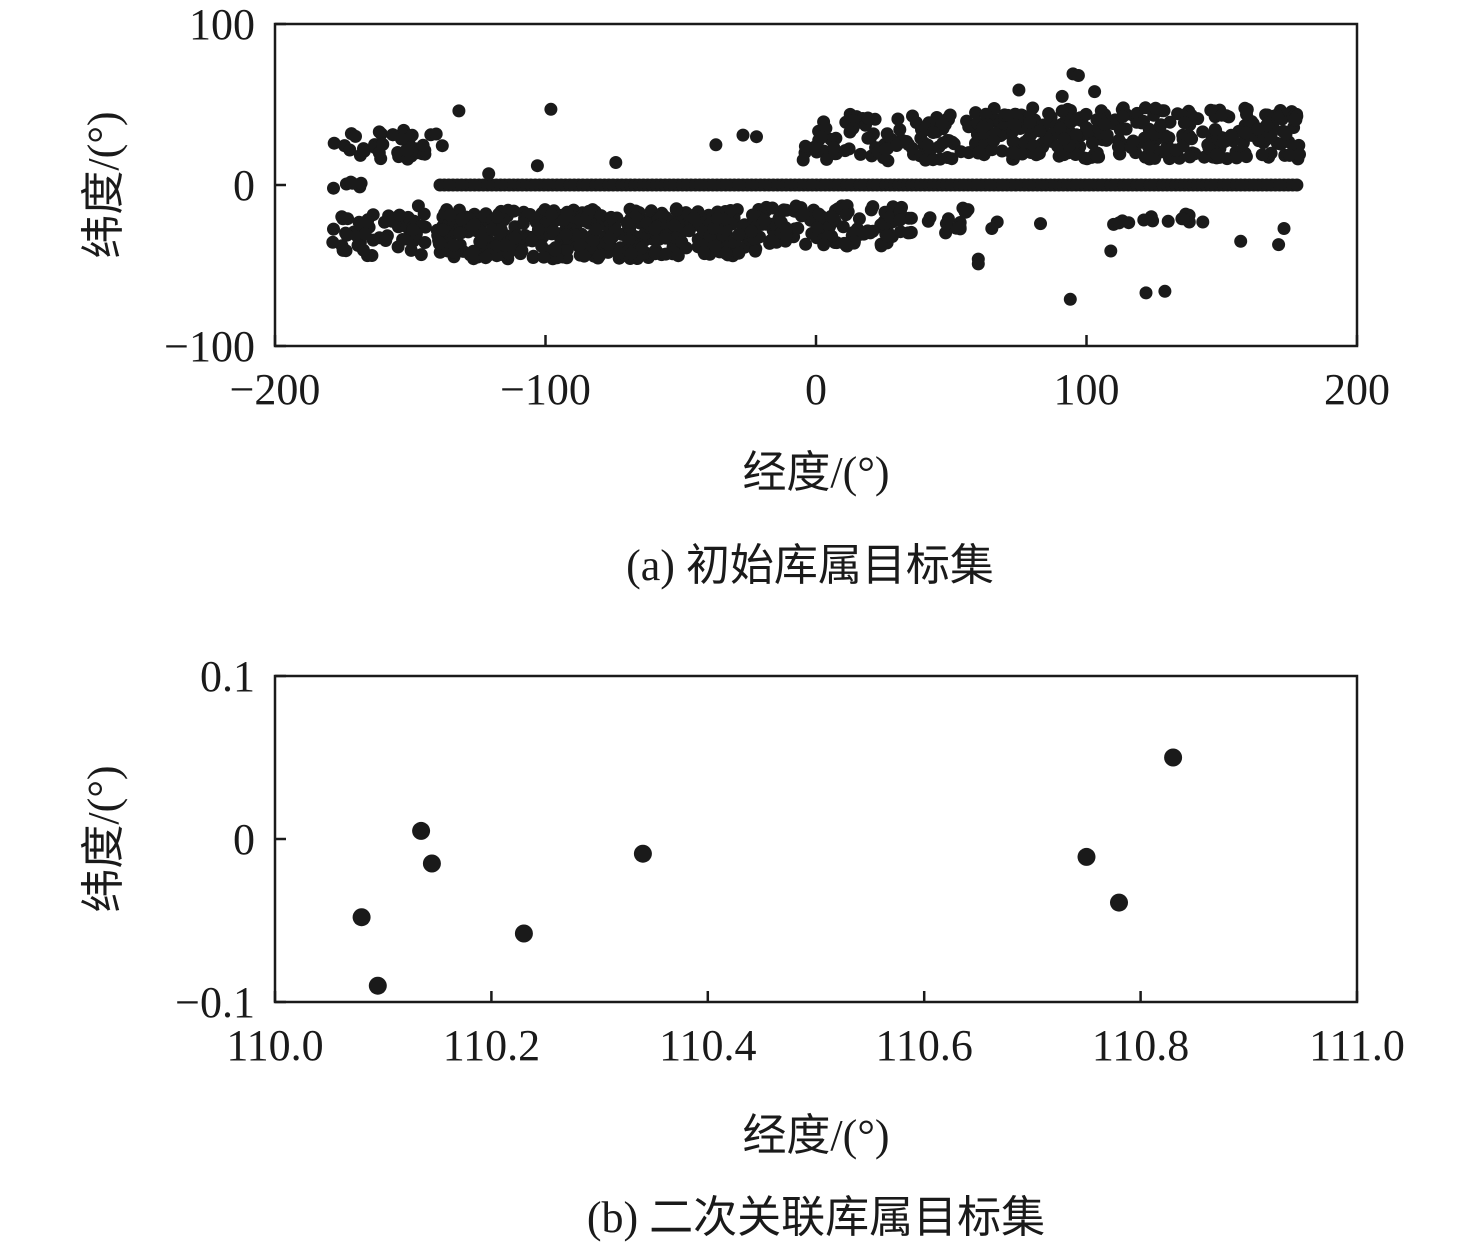 The image size is (1476, 1255). What do you see at coordinates (816, 389) in the screenshot?
I see `x-tick-label: 0` at bounding box center [816, 389].